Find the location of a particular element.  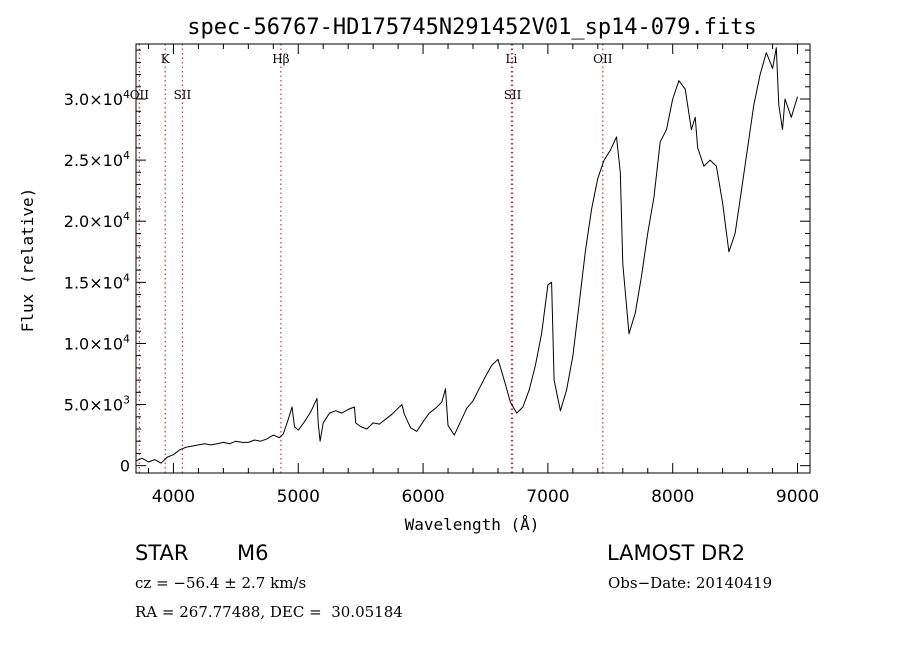

y-tick-label-4: 2.0×10⁴ is located at coordinates (97, 220).